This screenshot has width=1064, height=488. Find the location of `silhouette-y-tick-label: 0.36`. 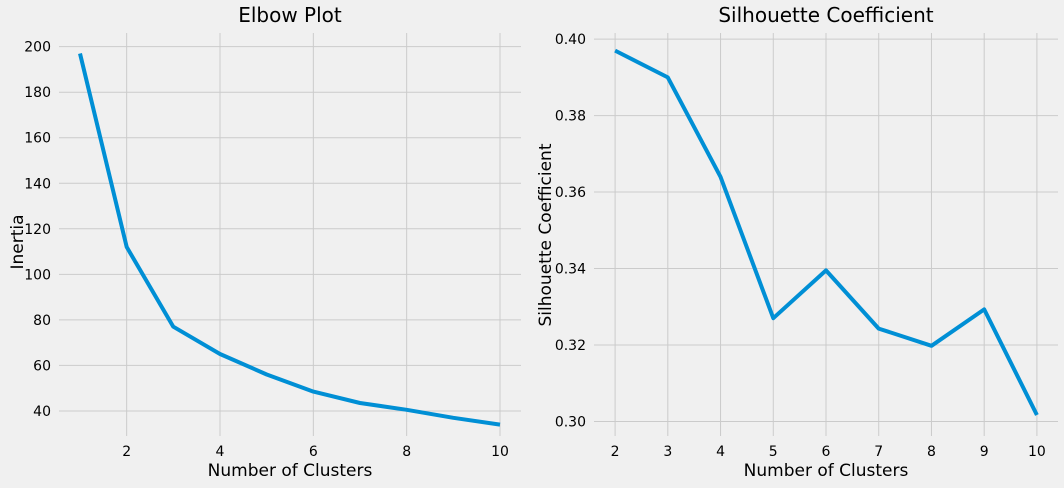

silhouette-y-tick-label: 0.36 is located at coordinates (570, 193).